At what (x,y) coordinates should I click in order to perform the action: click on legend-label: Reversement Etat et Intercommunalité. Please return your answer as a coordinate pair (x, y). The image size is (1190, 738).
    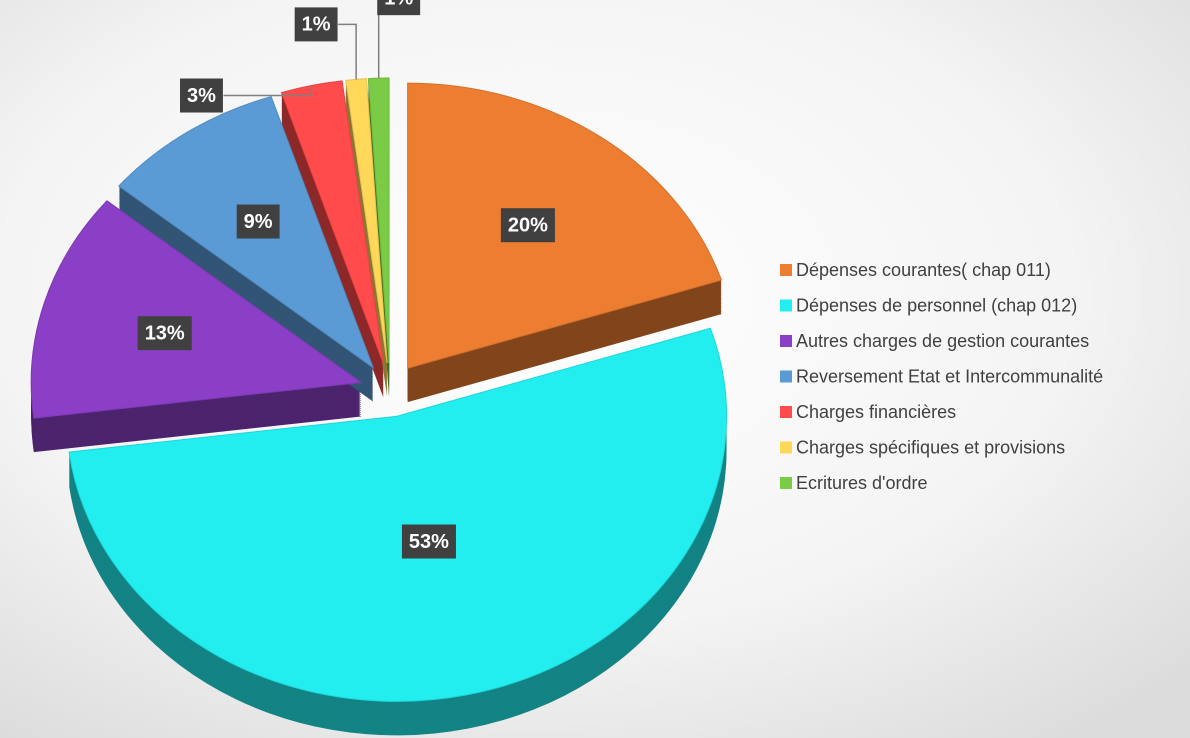
    Looking at the image, I should click on (949, 376).